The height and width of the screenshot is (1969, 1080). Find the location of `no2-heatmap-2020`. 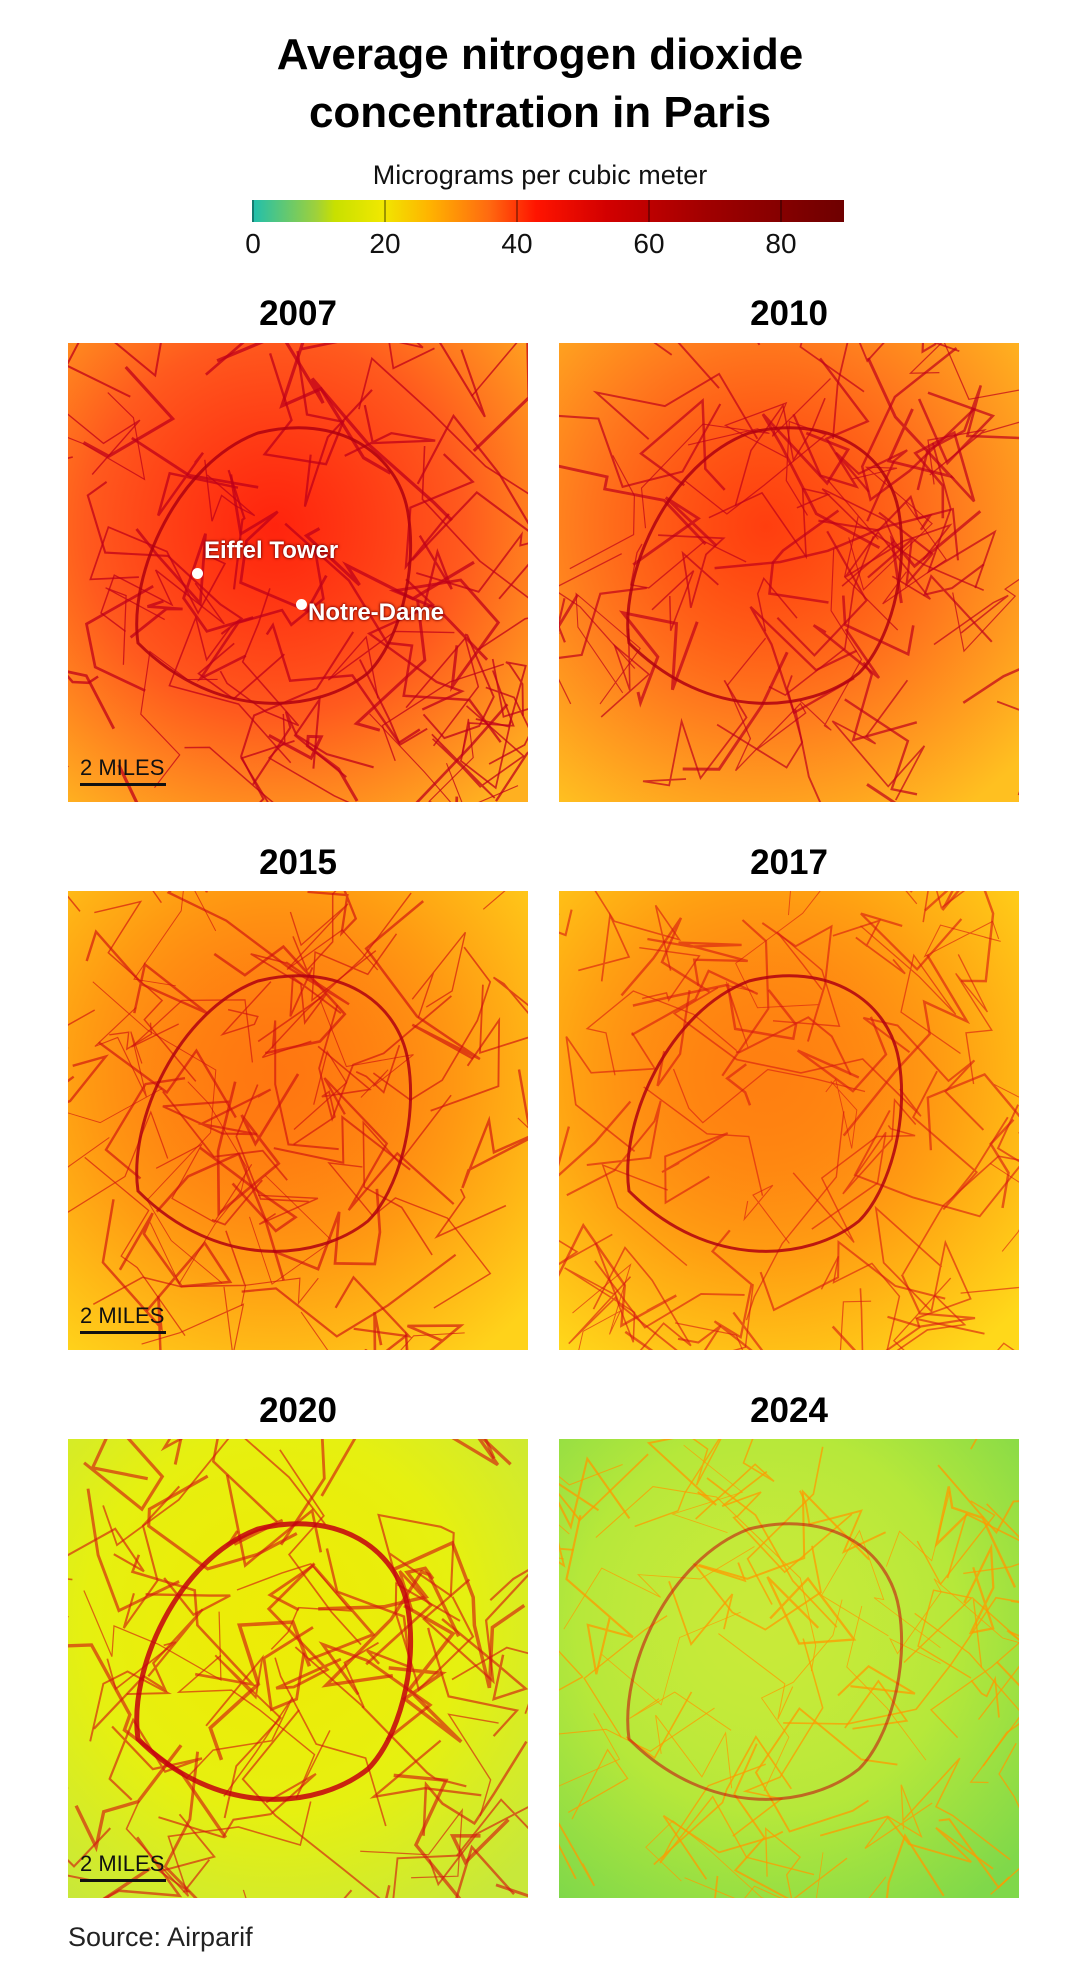

no2-heatmap-2020 is located at coordinates (298, 1668).